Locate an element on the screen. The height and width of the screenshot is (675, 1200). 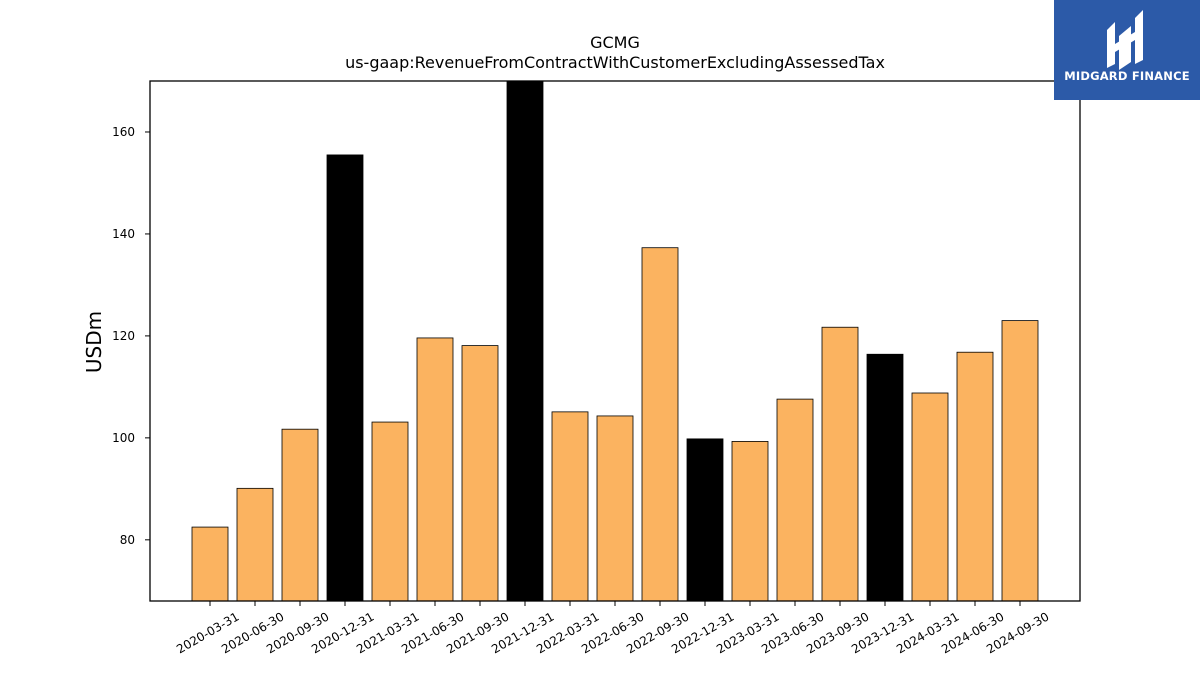
y-axis-label: USDm is located at coordinates (94, 342).